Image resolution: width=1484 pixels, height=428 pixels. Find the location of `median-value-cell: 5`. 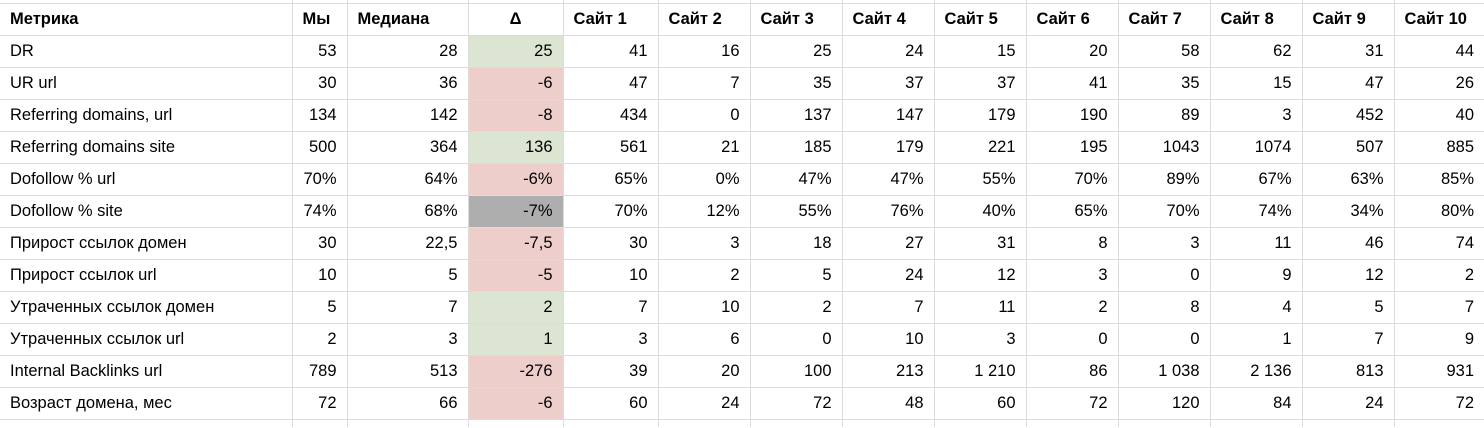

median-value-cell: 5 is located at coordinates (408, 275).